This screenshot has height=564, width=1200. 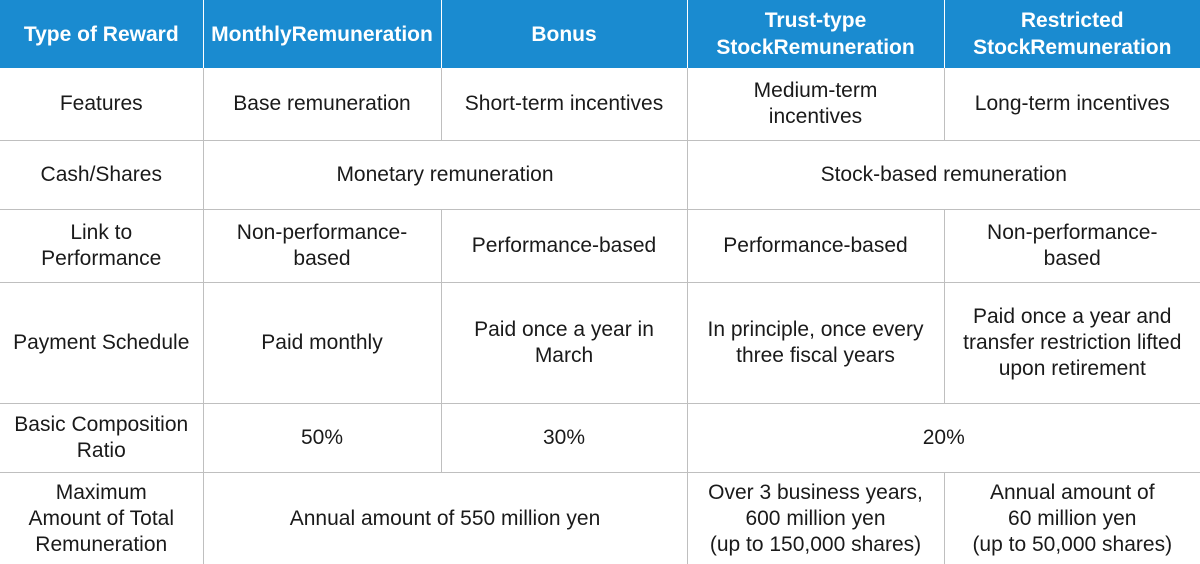 I want to click on header-monthly-remuneration: MonthlyRemuneration, so click(x=322, y=34).